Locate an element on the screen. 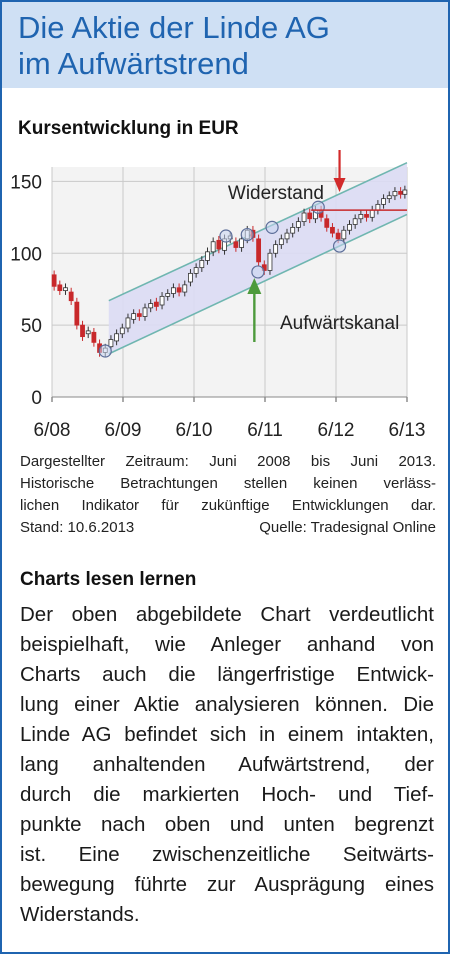 Image resolution: width=450 pixels, height=954 pixels. body-text-line: ist. Eine zwischenzeitliche Seitwärts- is located at coordinates (227, 854).